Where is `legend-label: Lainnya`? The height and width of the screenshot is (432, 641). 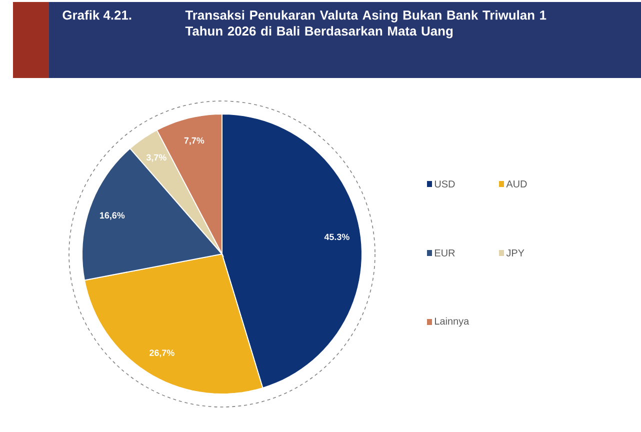
legend-label: Lainnya is located at coordinates (452, 322).